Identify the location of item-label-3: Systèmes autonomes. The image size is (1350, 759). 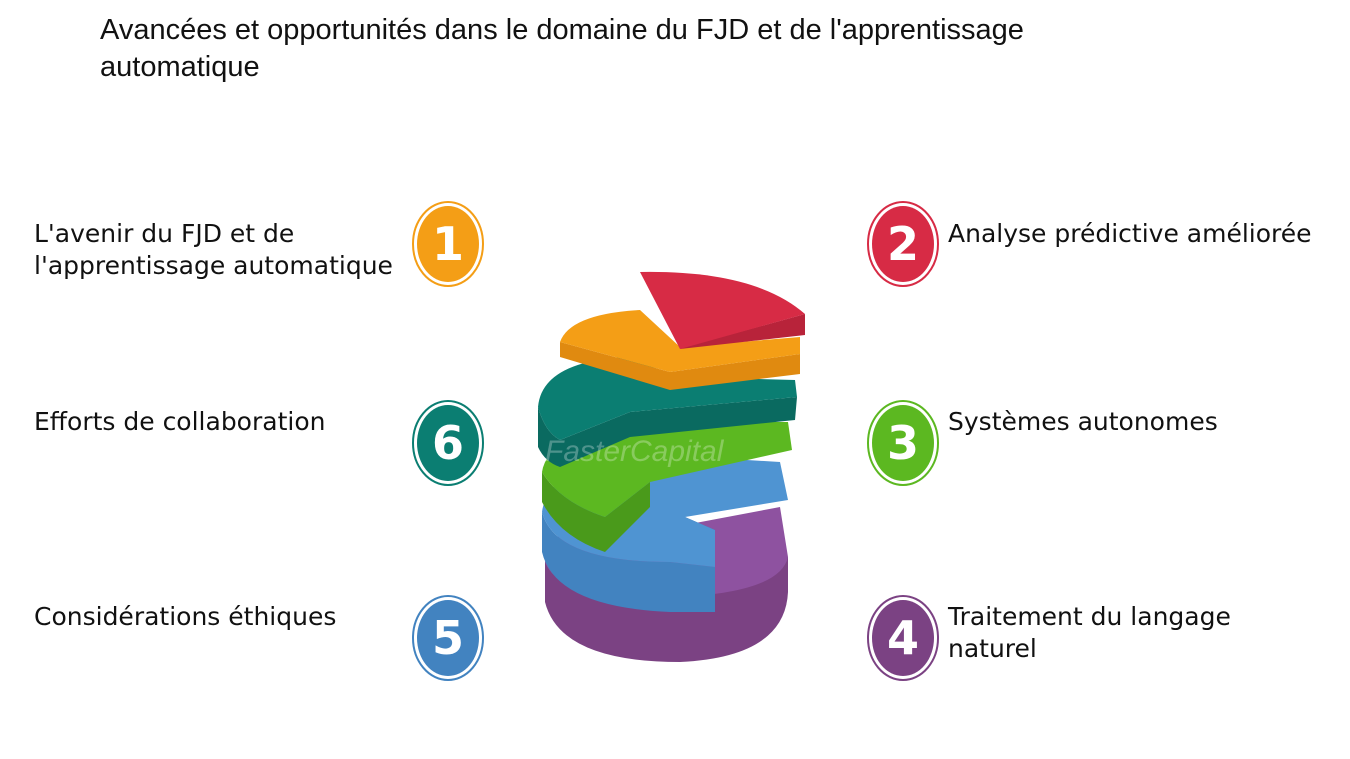
(1083, 421).